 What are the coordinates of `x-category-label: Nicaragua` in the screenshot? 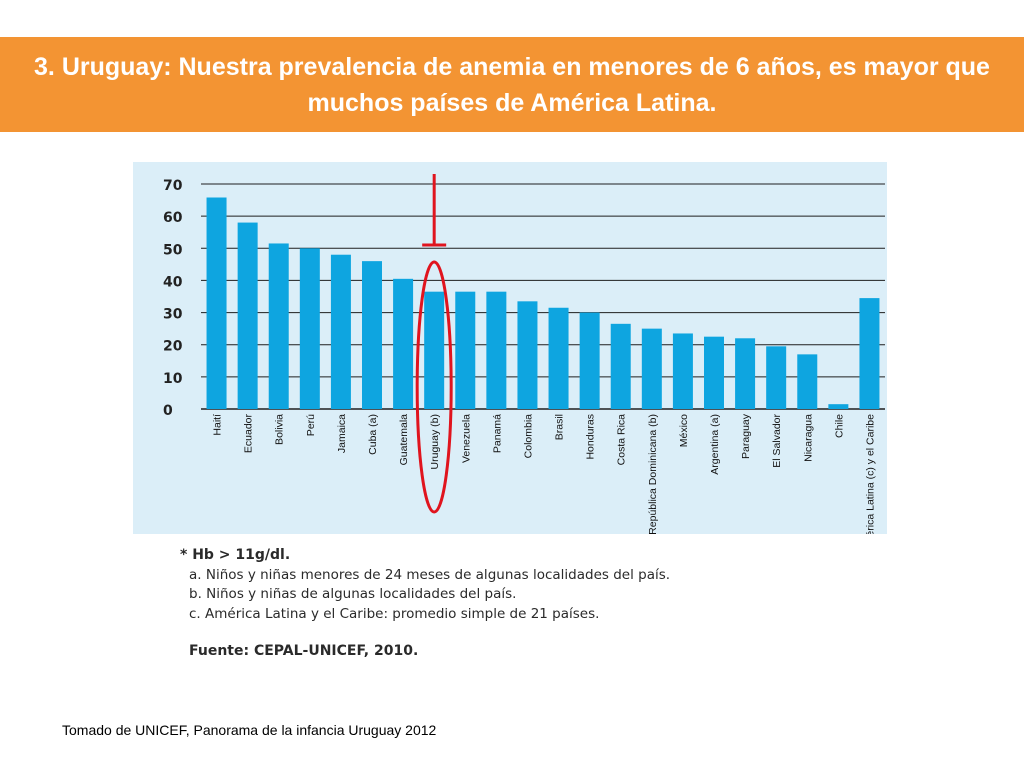 It's located at (808, 438).